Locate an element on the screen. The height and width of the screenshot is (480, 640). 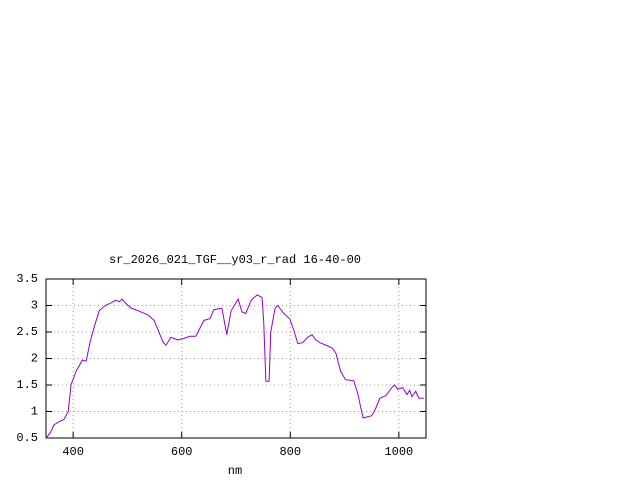
chart-title: sr_2026_021_TGF__y03_r_rad 16-40-00 is located at coordinates (235, 260).